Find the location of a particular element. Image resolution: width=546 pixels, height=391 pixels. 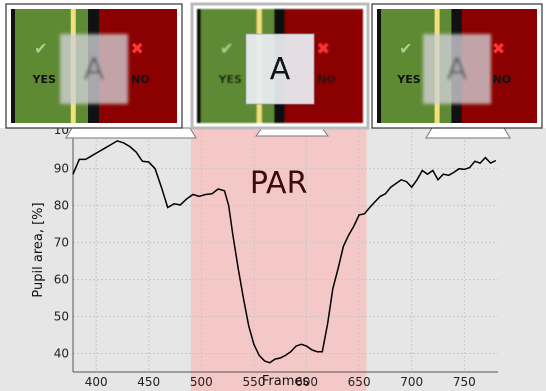

x-tick-label-2: 500 is located at coordinates (201, 382).